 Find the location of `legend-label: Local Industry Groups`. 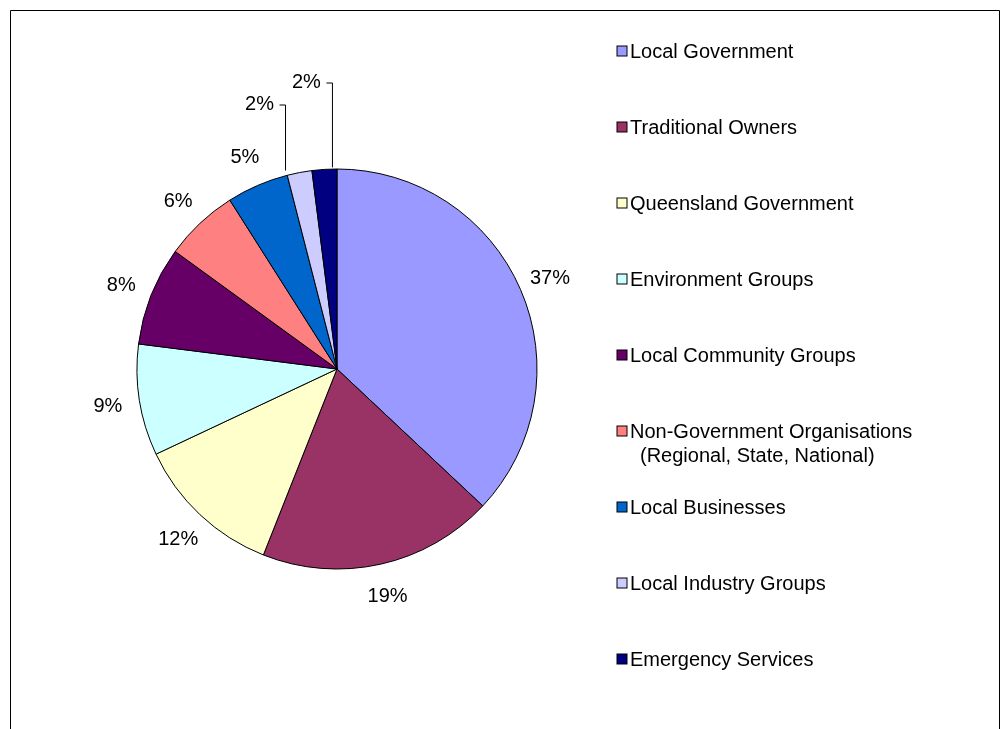

legend-label: Local Industry Groups is located at coordinates (728, 583).